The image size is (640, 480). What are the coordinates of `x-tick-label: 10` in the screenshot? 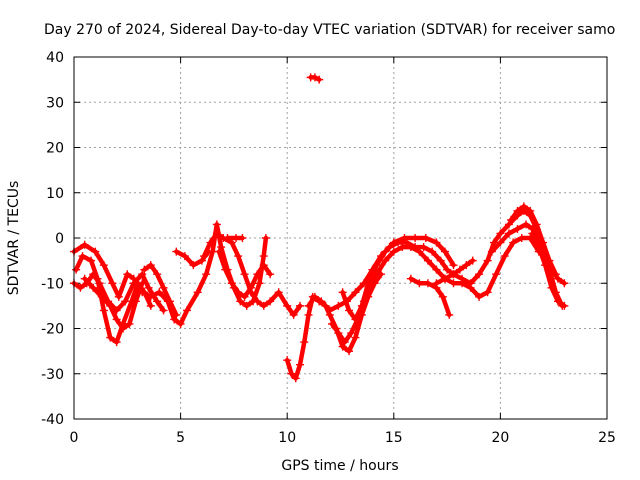 It's located at (287, 438).